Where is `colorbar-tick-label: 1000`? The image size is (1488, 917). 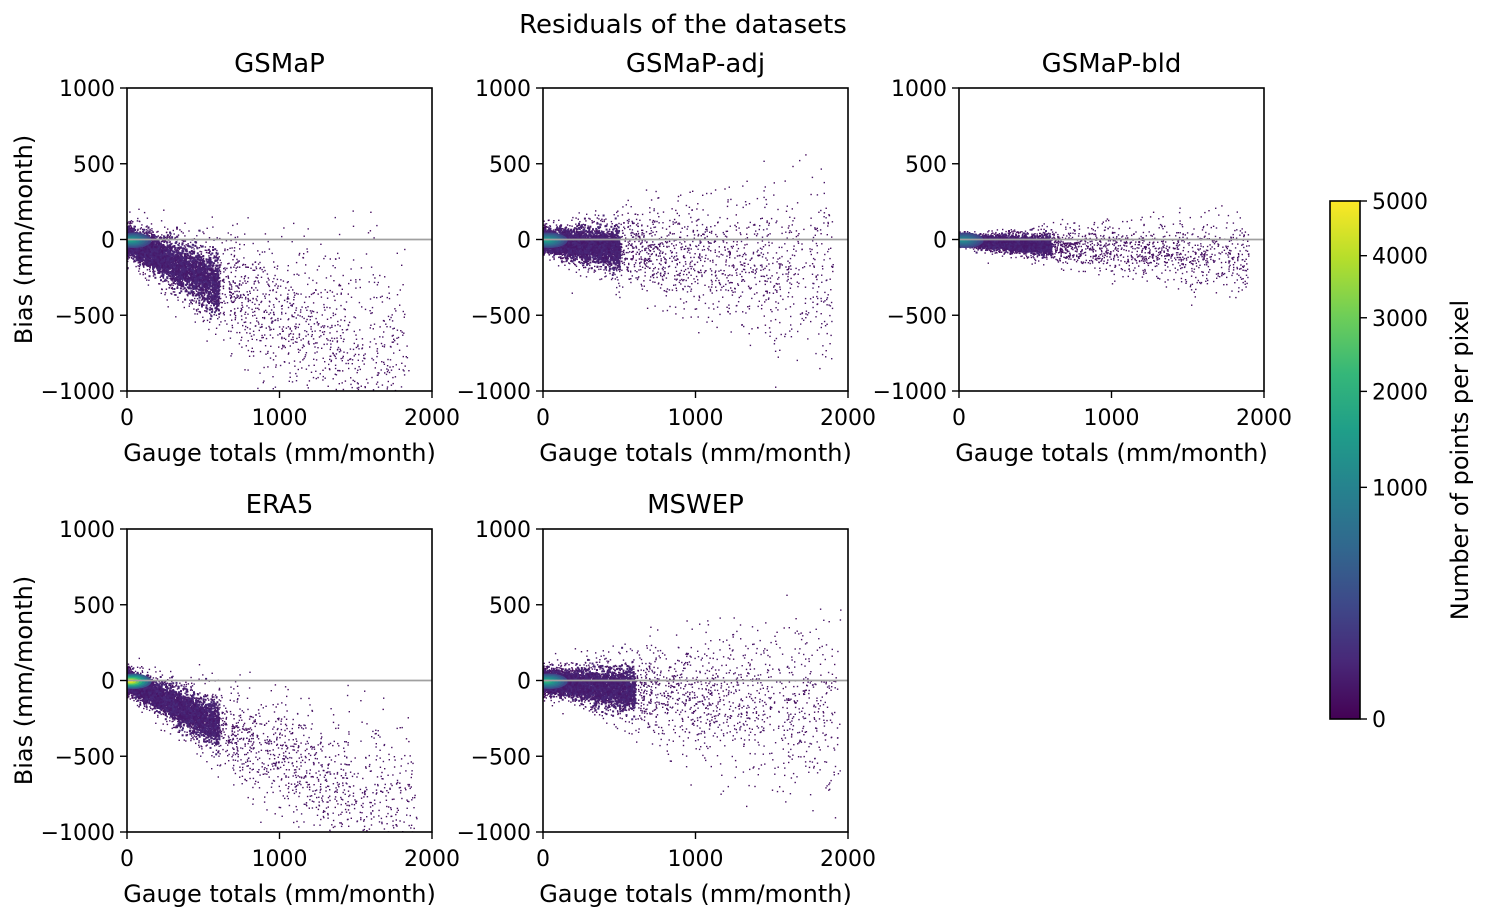
colorbar-tick-label: 1000 is located at coordinates (1400, 488).